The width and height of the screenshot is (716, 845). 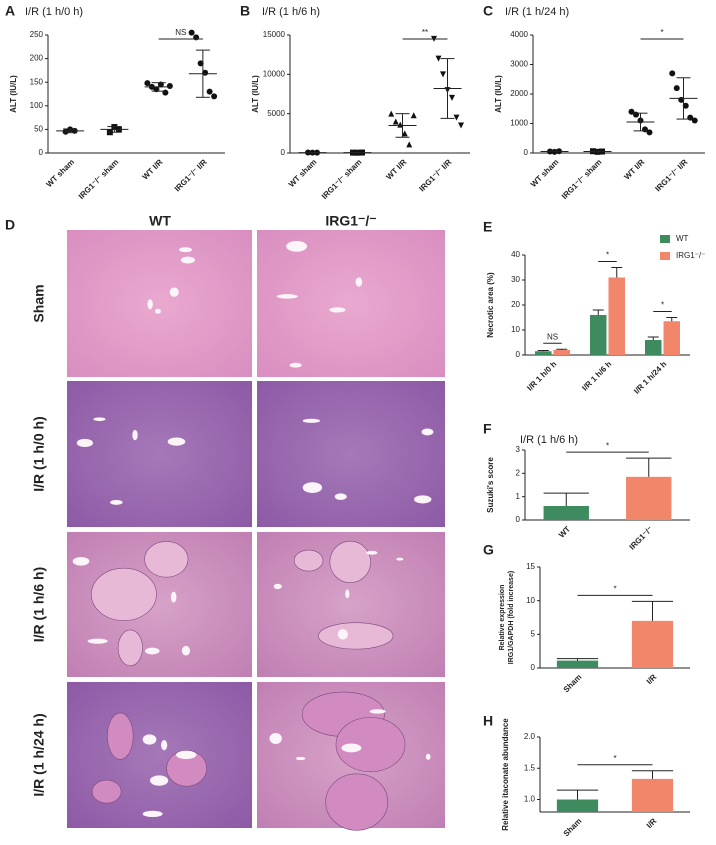 What do you see at coordinates (541, 375) in the screenshot?
I see `x-tick-label: I/R 1 h/0 h` at bounding box center [541, 375].